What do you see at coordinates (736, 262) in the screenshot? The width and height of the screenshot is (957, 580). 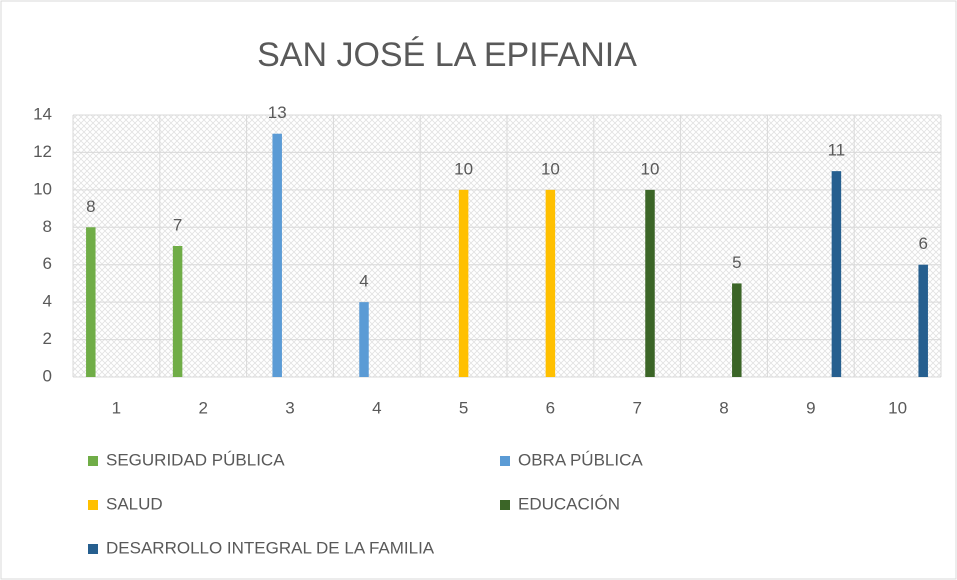 I see `data-label: 5` at bounding box center [736, 262].